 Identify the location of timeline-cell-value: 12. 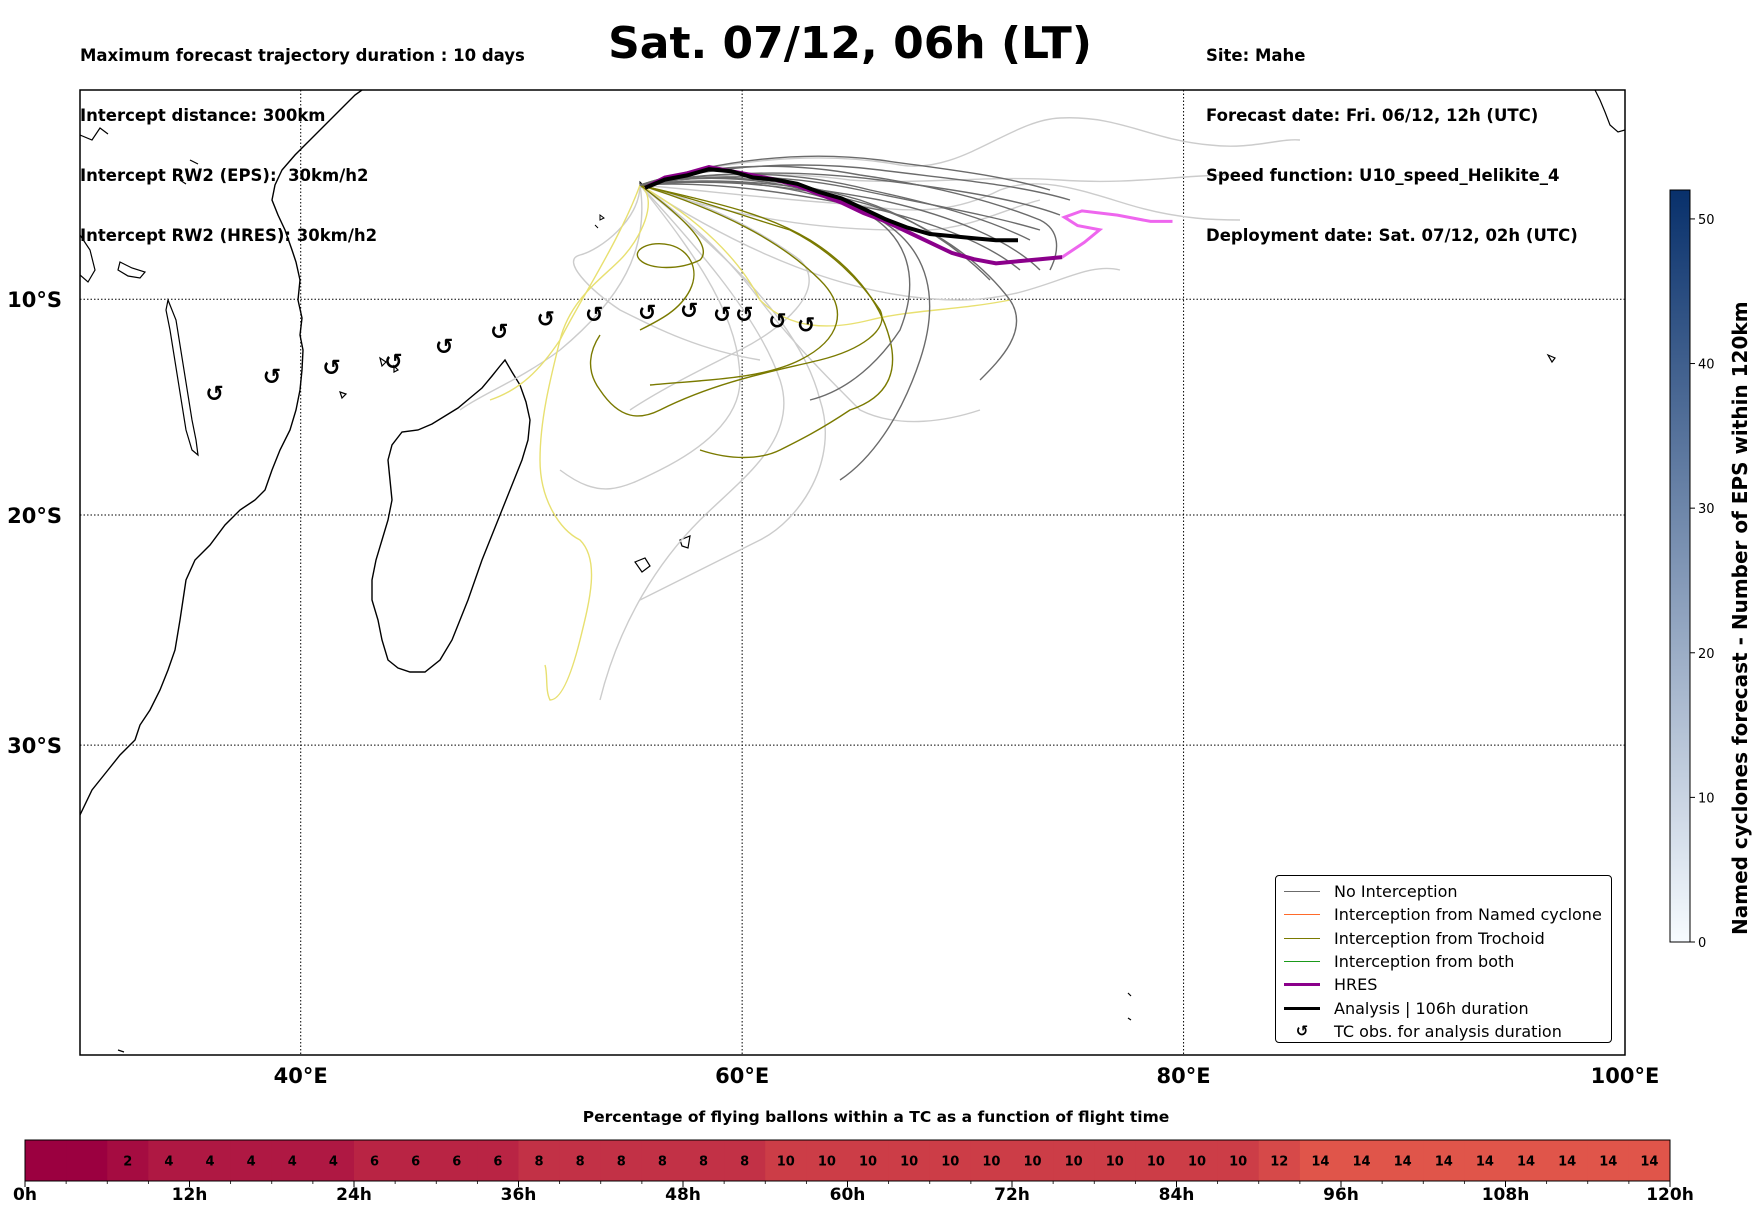
(1279, 1162).